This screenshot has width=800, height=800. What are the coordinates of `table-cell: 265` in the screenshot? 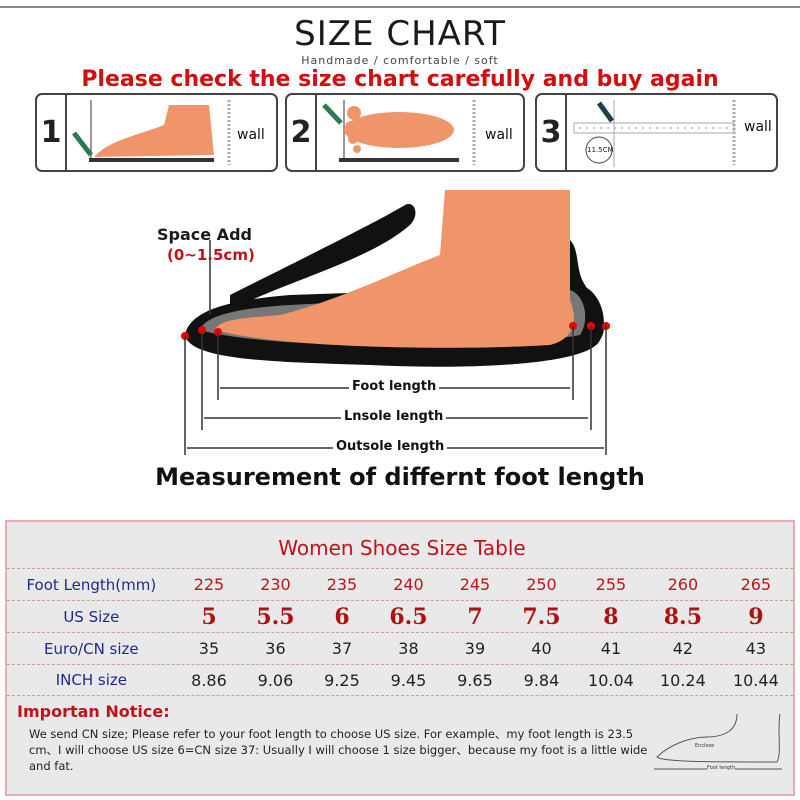 It's located at (756, 584).